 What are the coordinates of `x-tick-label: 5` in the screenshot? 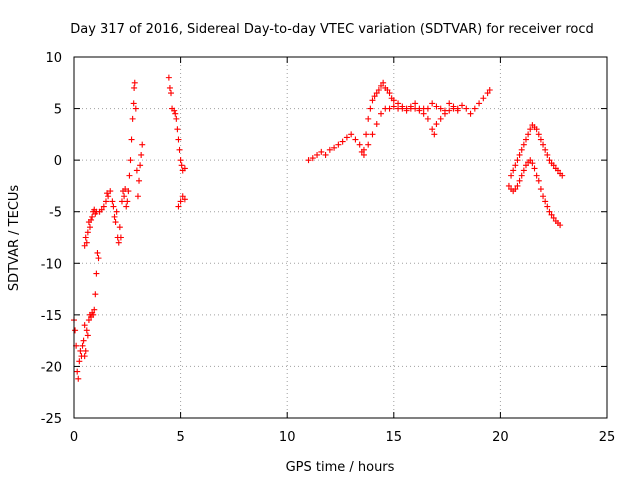 It's located at (180, 437).